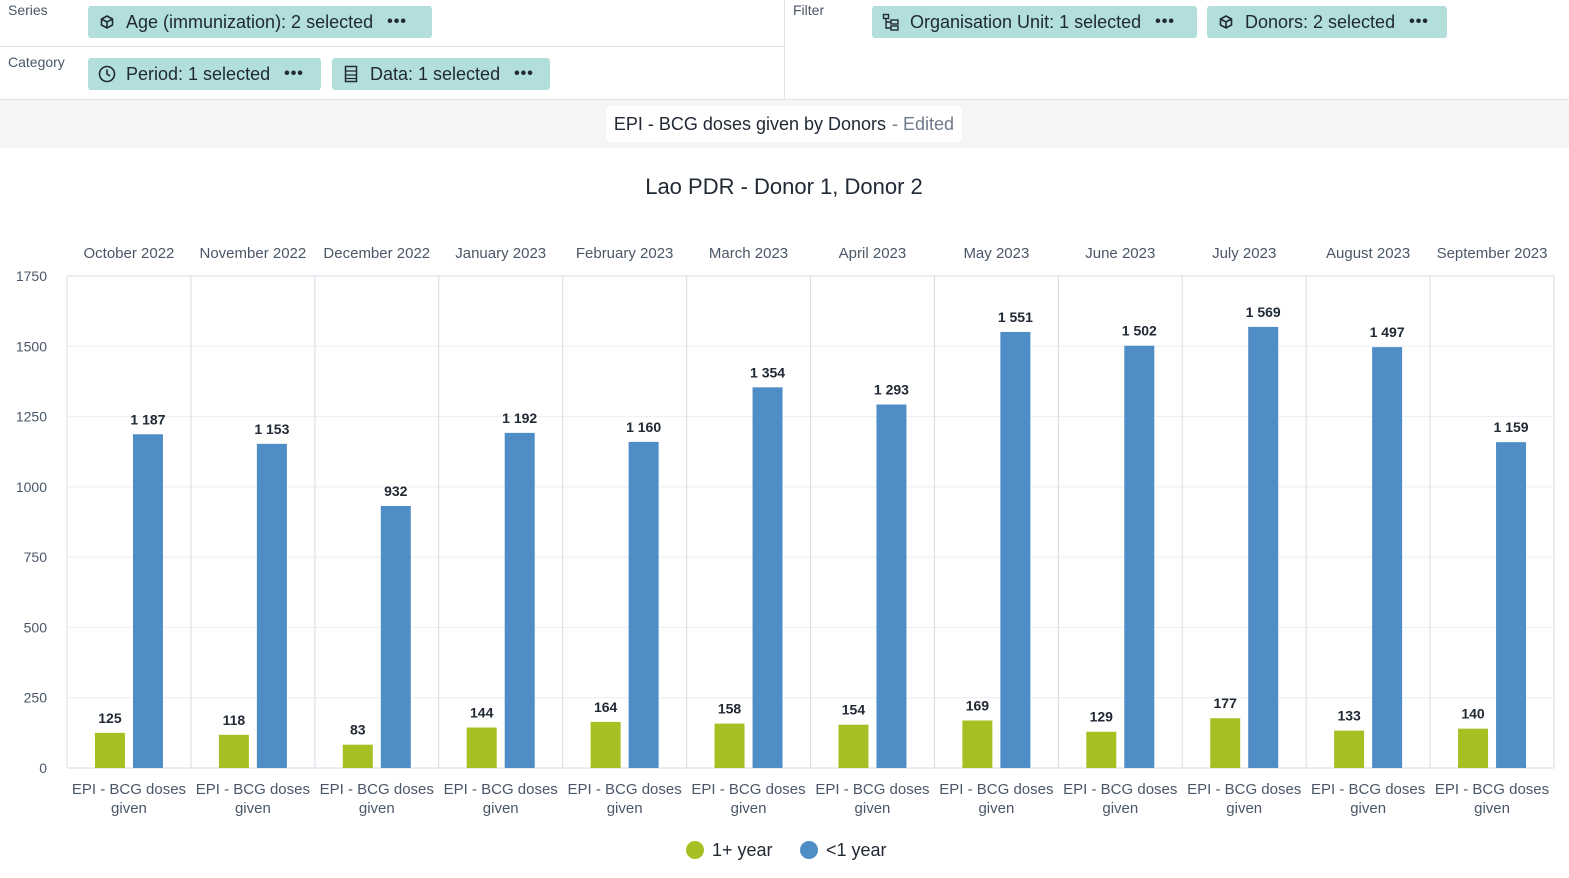 This screenshot has width=1569, height=878. What do you see at coordinates (1120, 253) in the screenshot?
I see `group-label: June 2023` at bounding box center [1120, 253].